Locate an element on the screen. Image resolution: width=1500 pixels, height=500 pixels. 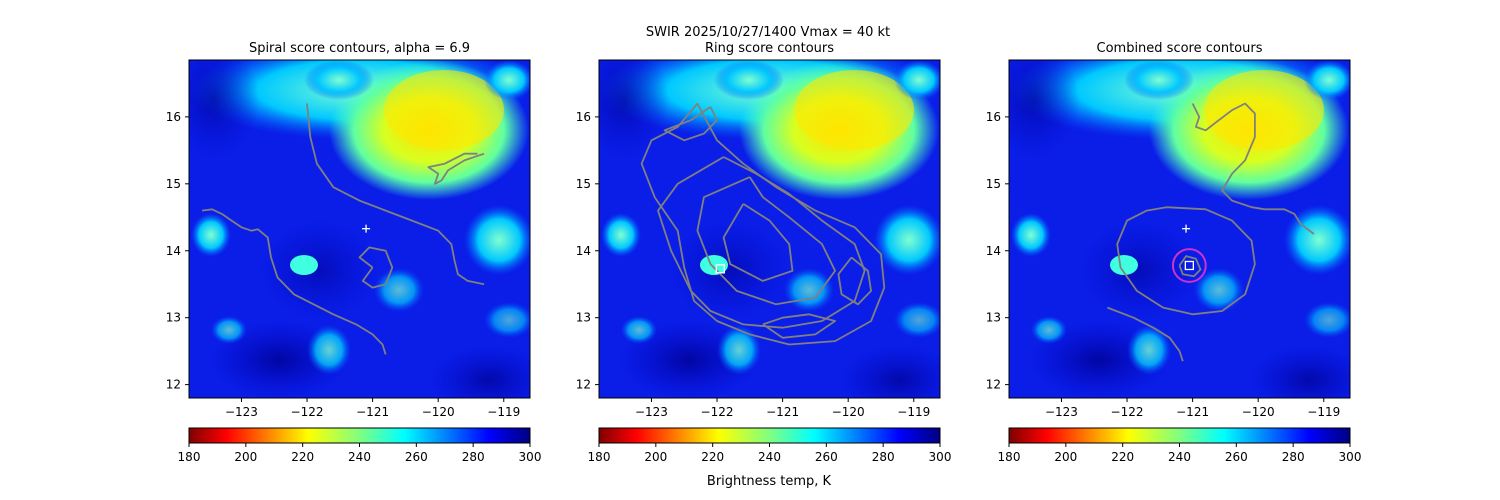
figure-title: SWIR 2025/10/27/1400 Vmax = 40 kt is located at coordinates (768, 32).